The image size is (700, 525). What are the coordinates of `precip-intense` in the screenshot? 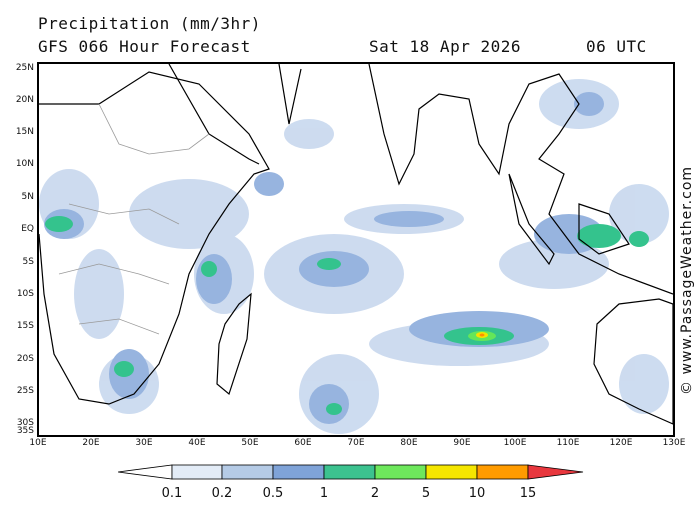 It's located at (482, 336).